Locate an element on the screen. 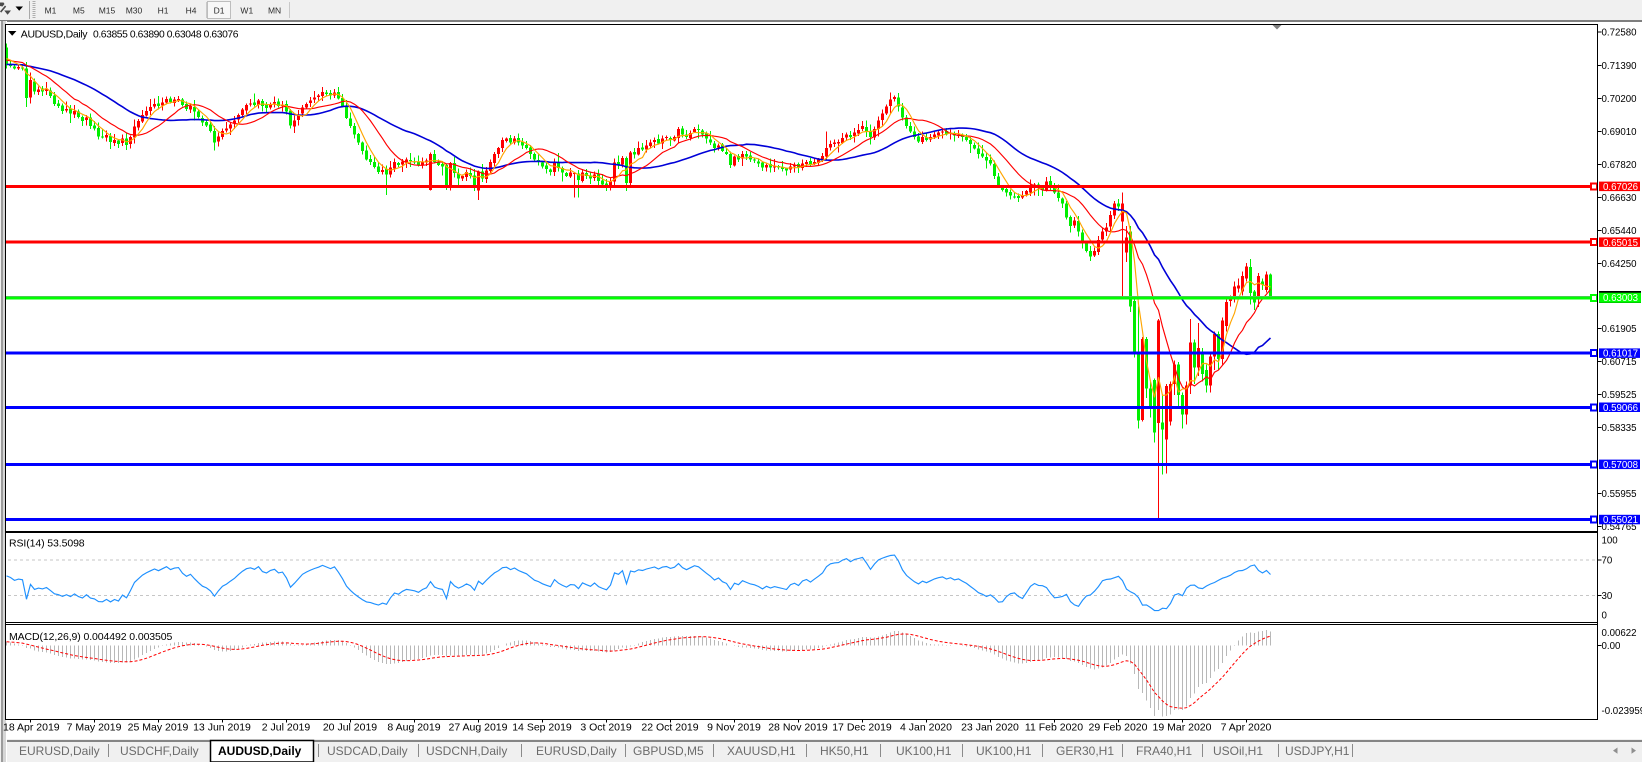 The width and height of the screenshot is (1642, 762). svg-text: 22 Oct 2019 is located at coordinates (669, 728).